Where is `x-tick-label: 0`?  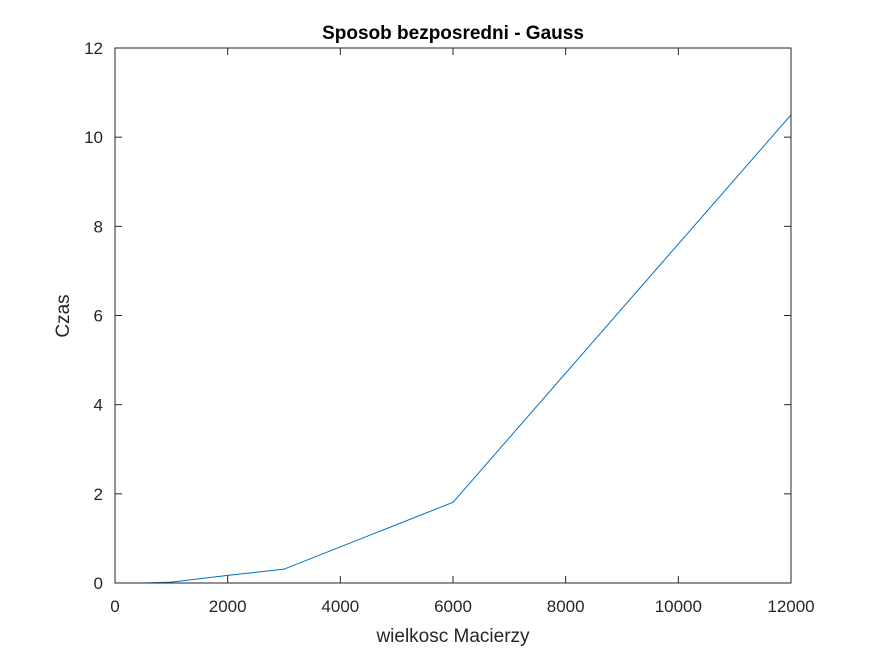
x-tick-label: 0 is located at coordinates (114, 606).